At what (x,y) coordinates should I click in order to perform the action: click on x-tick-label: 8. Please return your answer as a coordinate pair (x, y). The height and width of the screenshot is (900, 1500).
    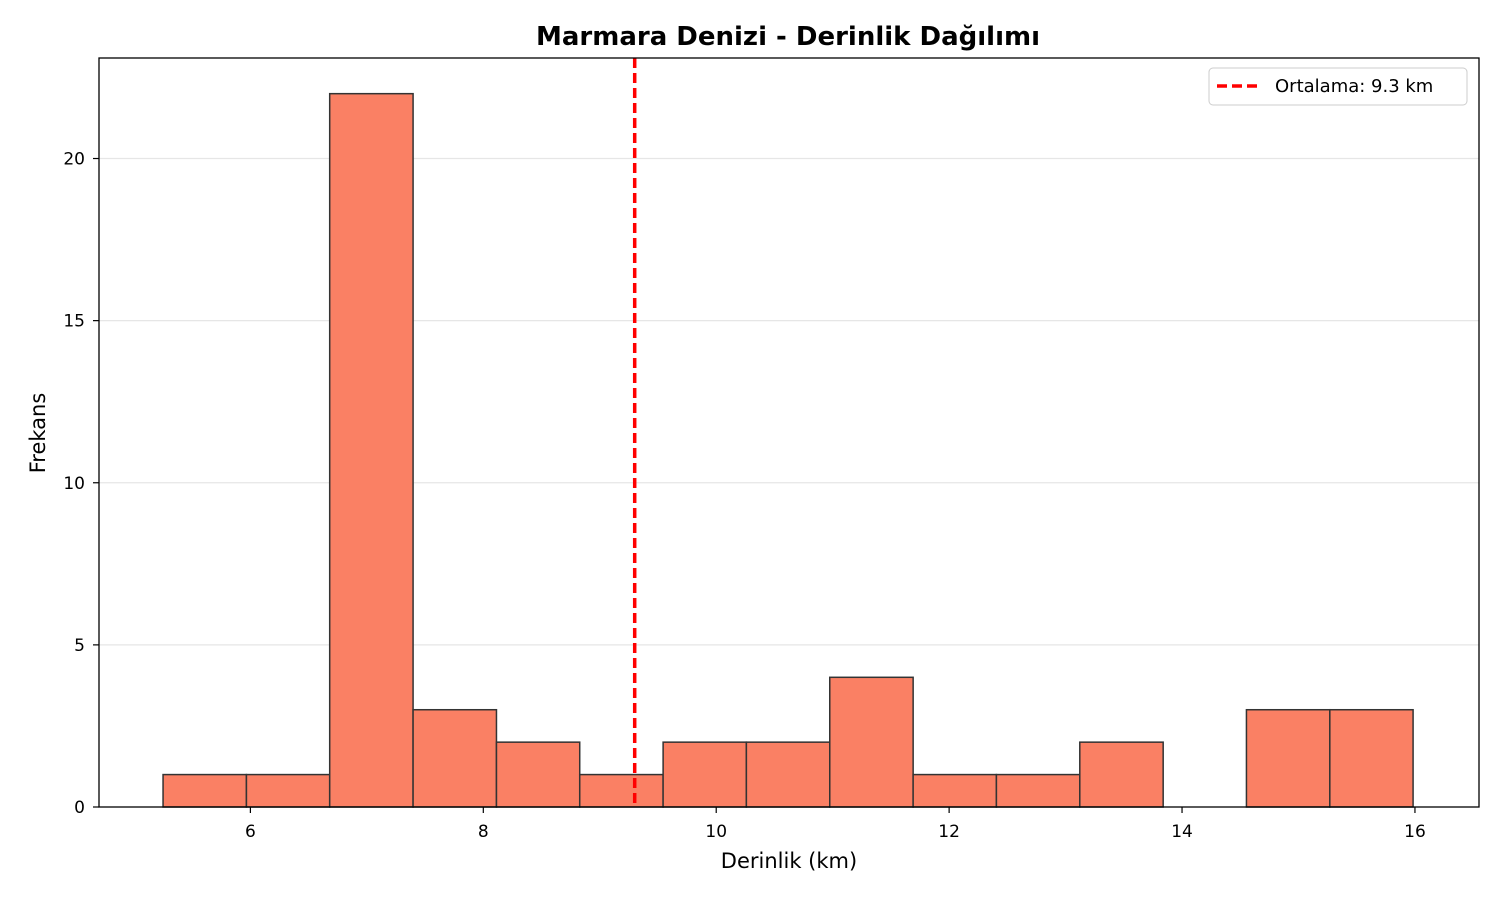
    Looking at the image, I should click on (483, 832).